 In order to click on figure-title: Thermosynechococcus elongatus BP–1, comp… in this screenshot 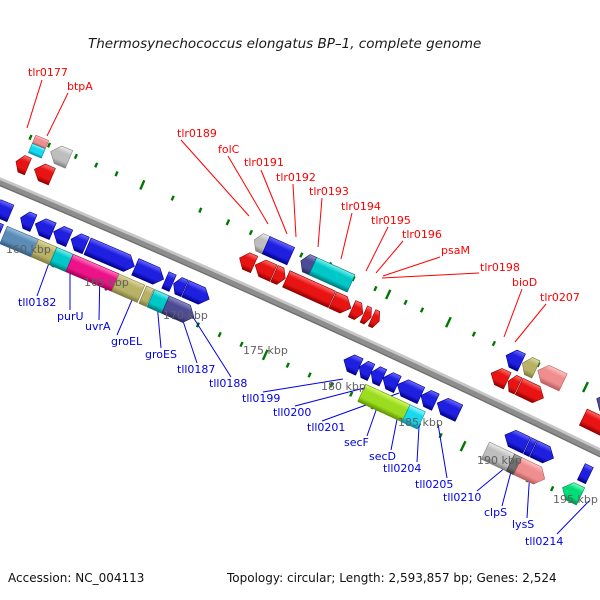, I will do `click(285, 44)`.